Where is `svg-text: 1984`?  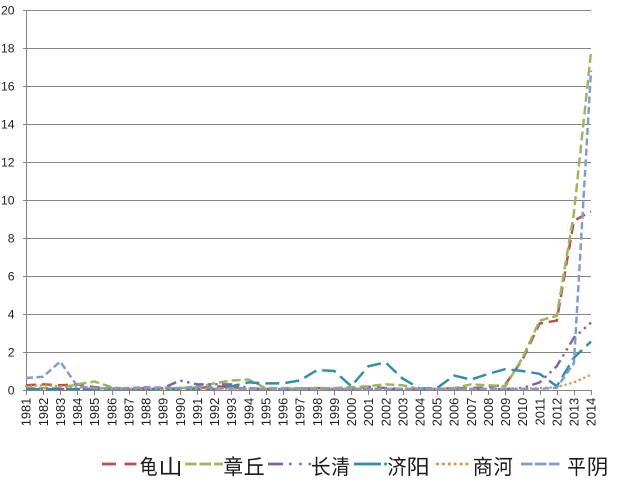
svg-text: 1984 is located at coordinates (77, 412).